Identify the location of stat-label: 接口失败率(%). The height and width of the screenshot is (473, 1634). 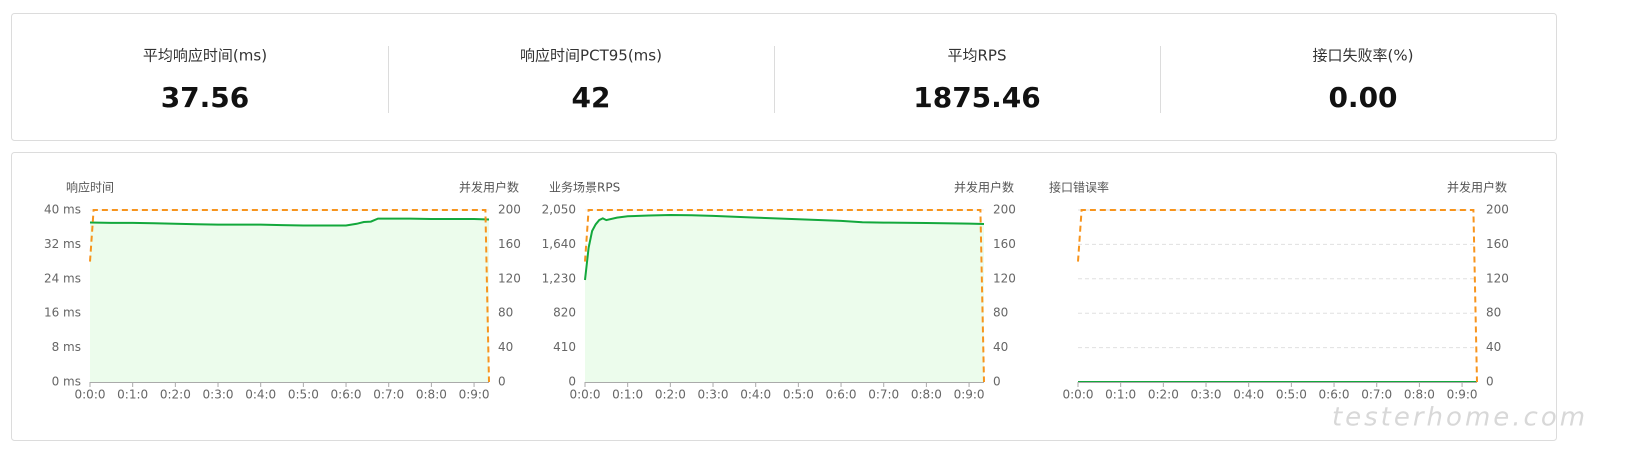
(1363, 56).